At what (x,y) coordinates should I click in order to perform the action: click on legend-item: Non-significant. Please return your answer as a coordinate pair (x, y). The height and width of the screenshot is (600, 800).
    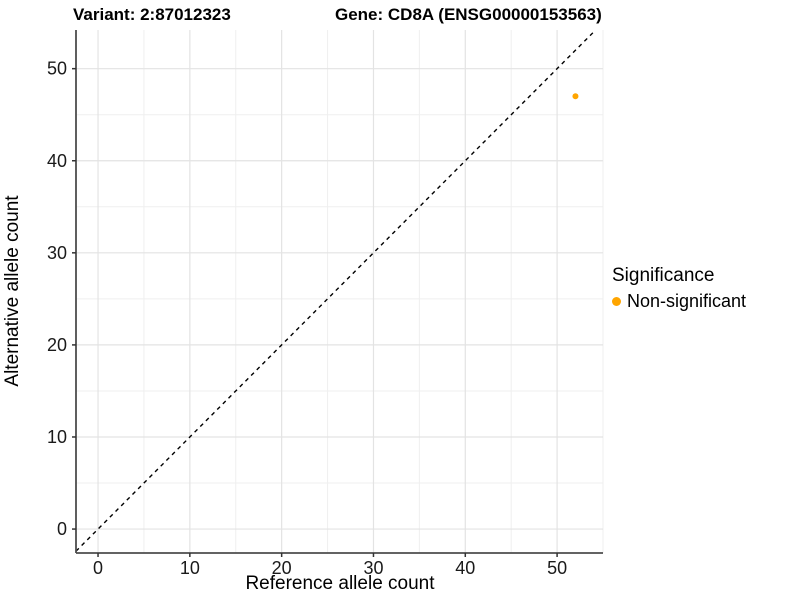
    Looking at the image, I should click on (679, 301).